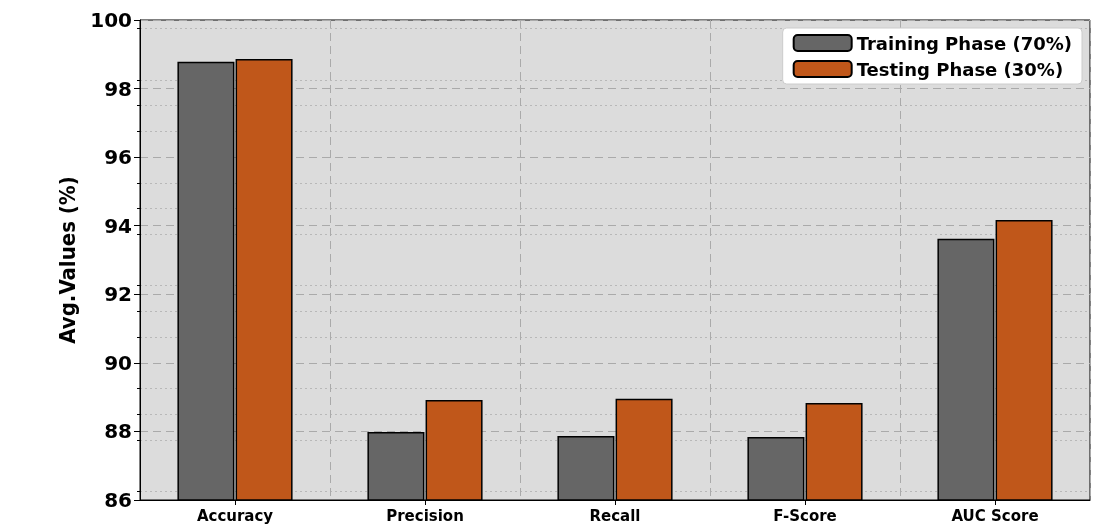 This screenshot has width=1108, height=524. I want to click on y-tick-label: 96, so click(118, 157).